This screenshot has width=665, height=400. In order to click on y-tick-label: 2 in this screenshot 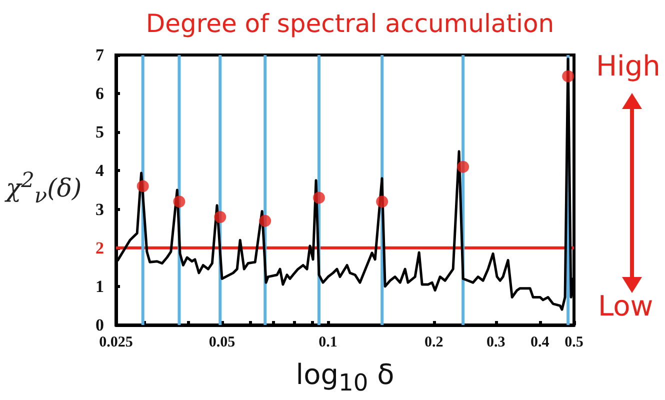, I will do `click(100, 248)`.